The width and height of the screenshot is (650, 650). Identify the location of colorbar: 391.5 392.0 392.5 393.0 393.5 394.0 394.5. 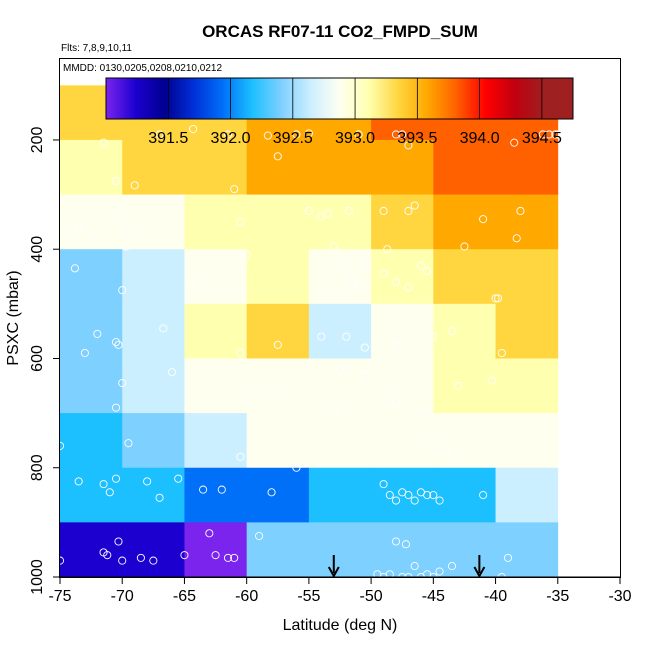
(339, 112).